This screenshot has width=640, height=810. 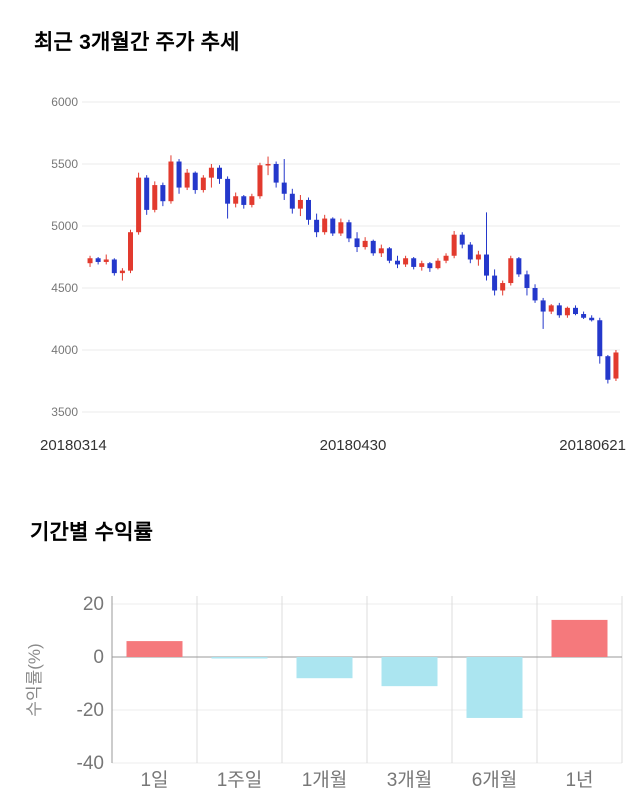 I want to click on y-tick-label: 0, so click(x=98, y=657).